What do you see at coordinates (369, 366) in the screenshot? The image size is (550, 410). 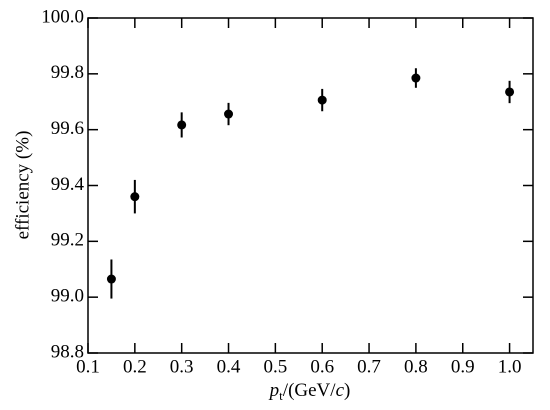 I see `x-tick-label: 0.7` at bounding box center [369, 366].